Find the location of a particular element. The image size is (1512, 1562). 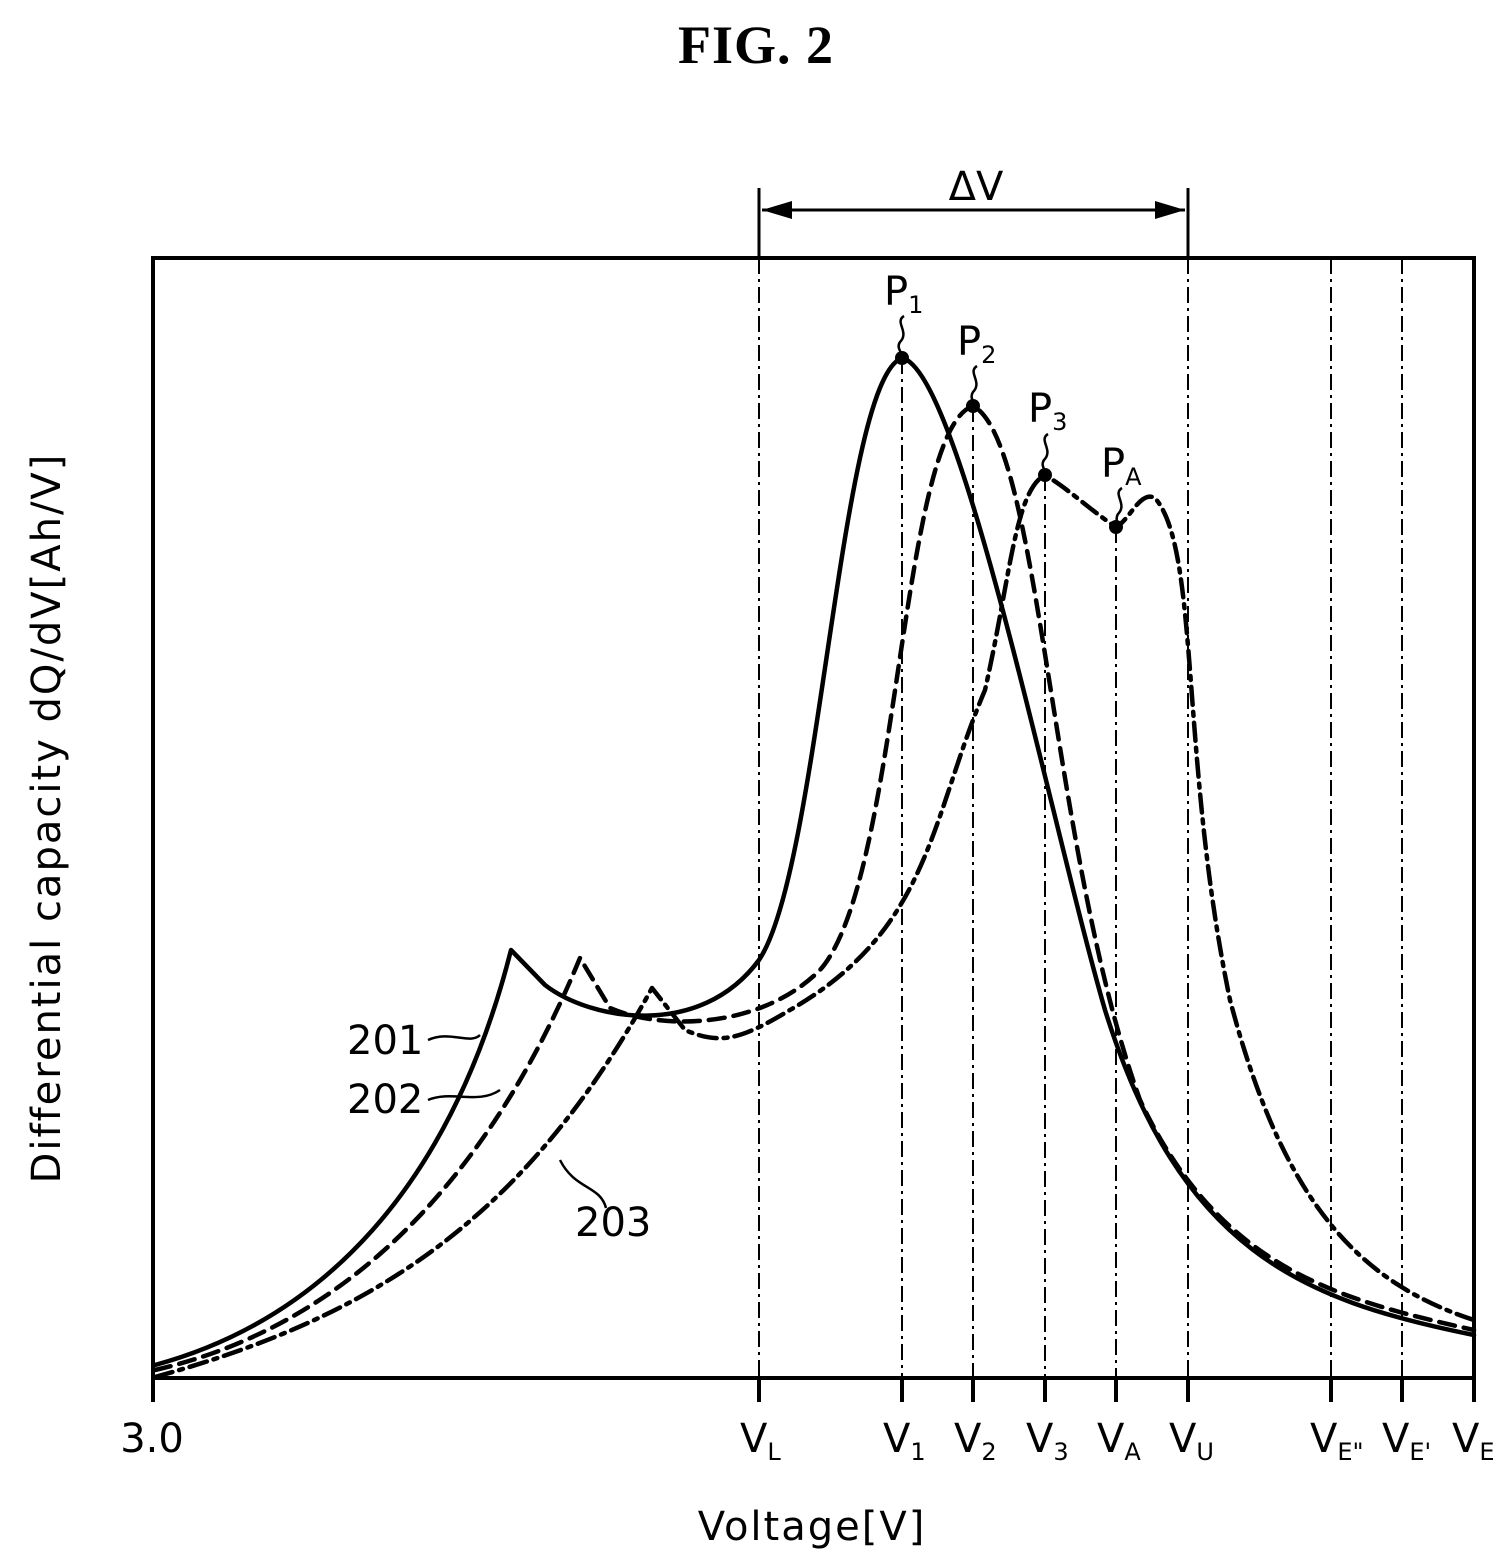

peak-markers is located at coordinates (1009, 442).